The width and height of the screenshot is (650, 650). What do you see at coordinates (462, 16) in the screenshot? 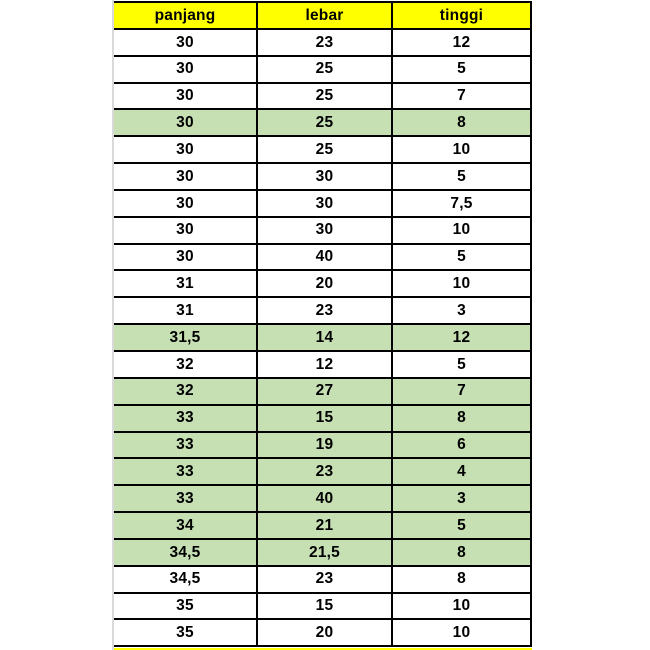
I see `column-header-tinggi: tinggi` at bounding box center [462, 16].